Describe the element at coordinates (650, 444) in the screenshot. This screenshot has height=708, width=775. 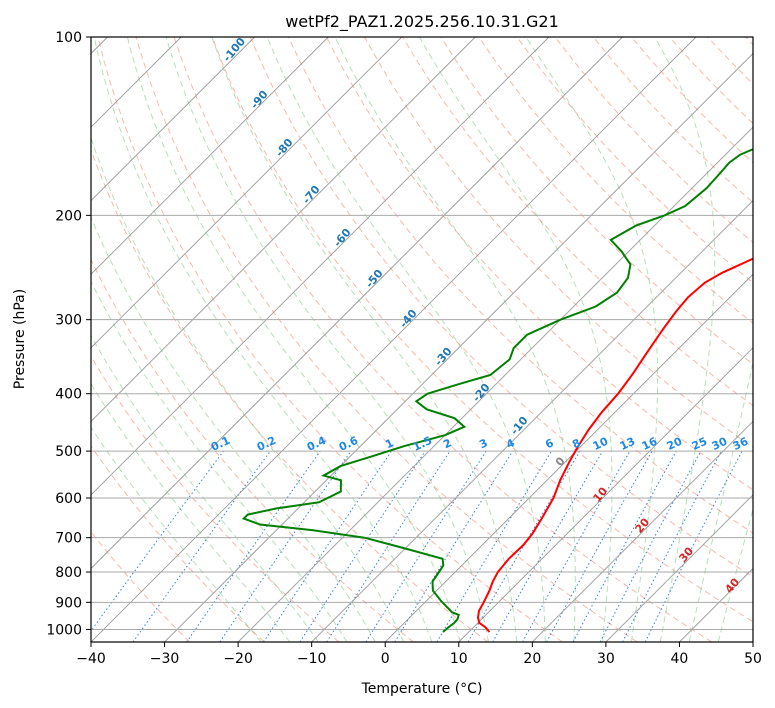
I see `mixing-ratio-label: 16` at that location.